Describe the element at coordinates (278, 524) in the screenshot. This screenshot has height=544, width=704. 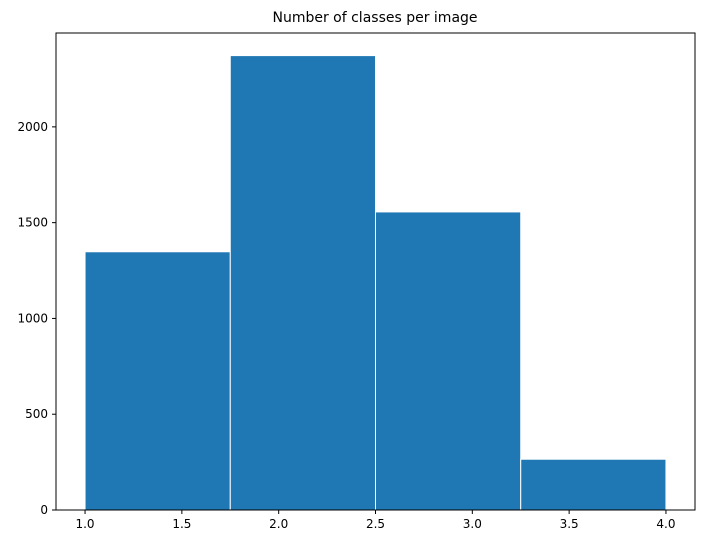
I see `x-tick-label: 2.0` at that location.